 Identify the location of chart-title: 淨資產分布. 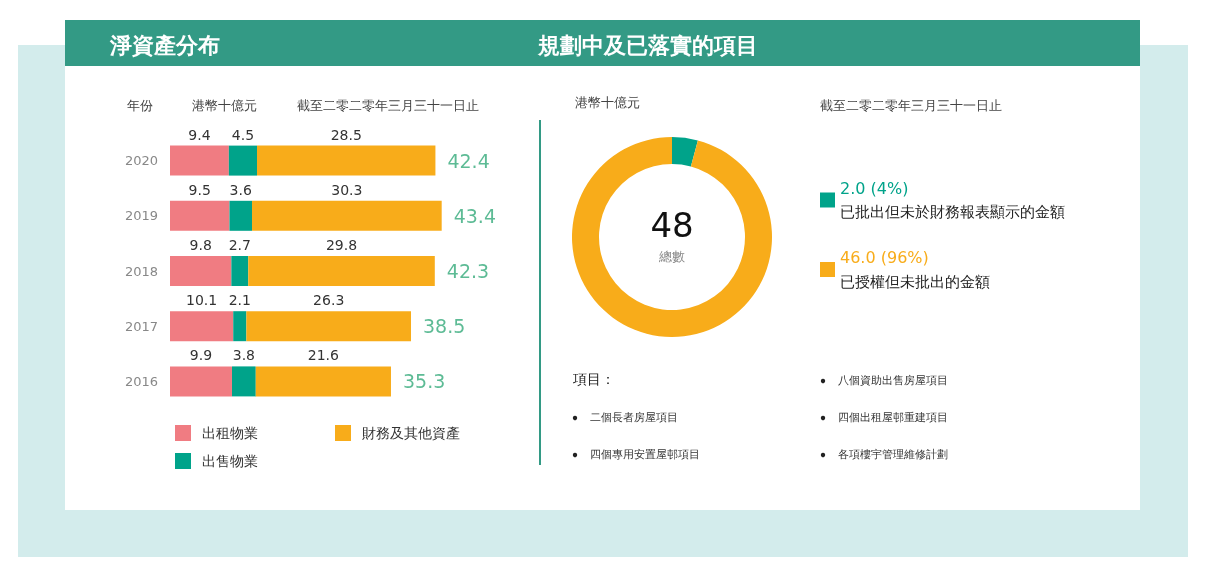
(164, 45).